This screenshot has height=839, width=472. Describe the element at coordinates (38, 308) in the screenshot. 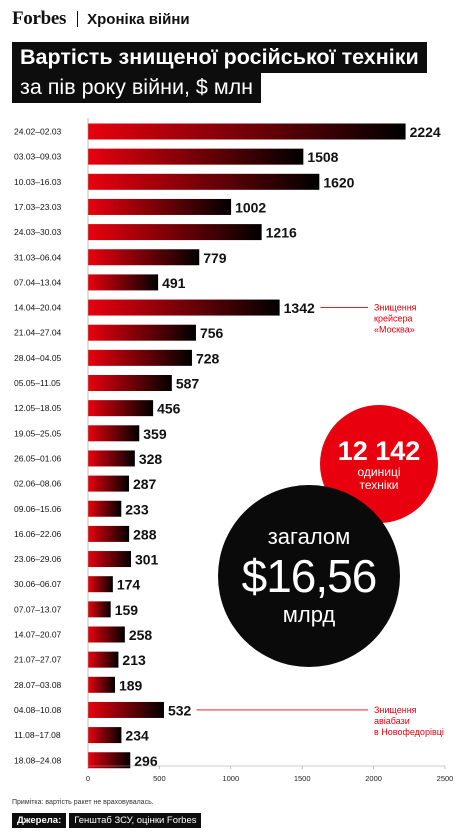

I see `category-label: 14.04–20.04` at that location.